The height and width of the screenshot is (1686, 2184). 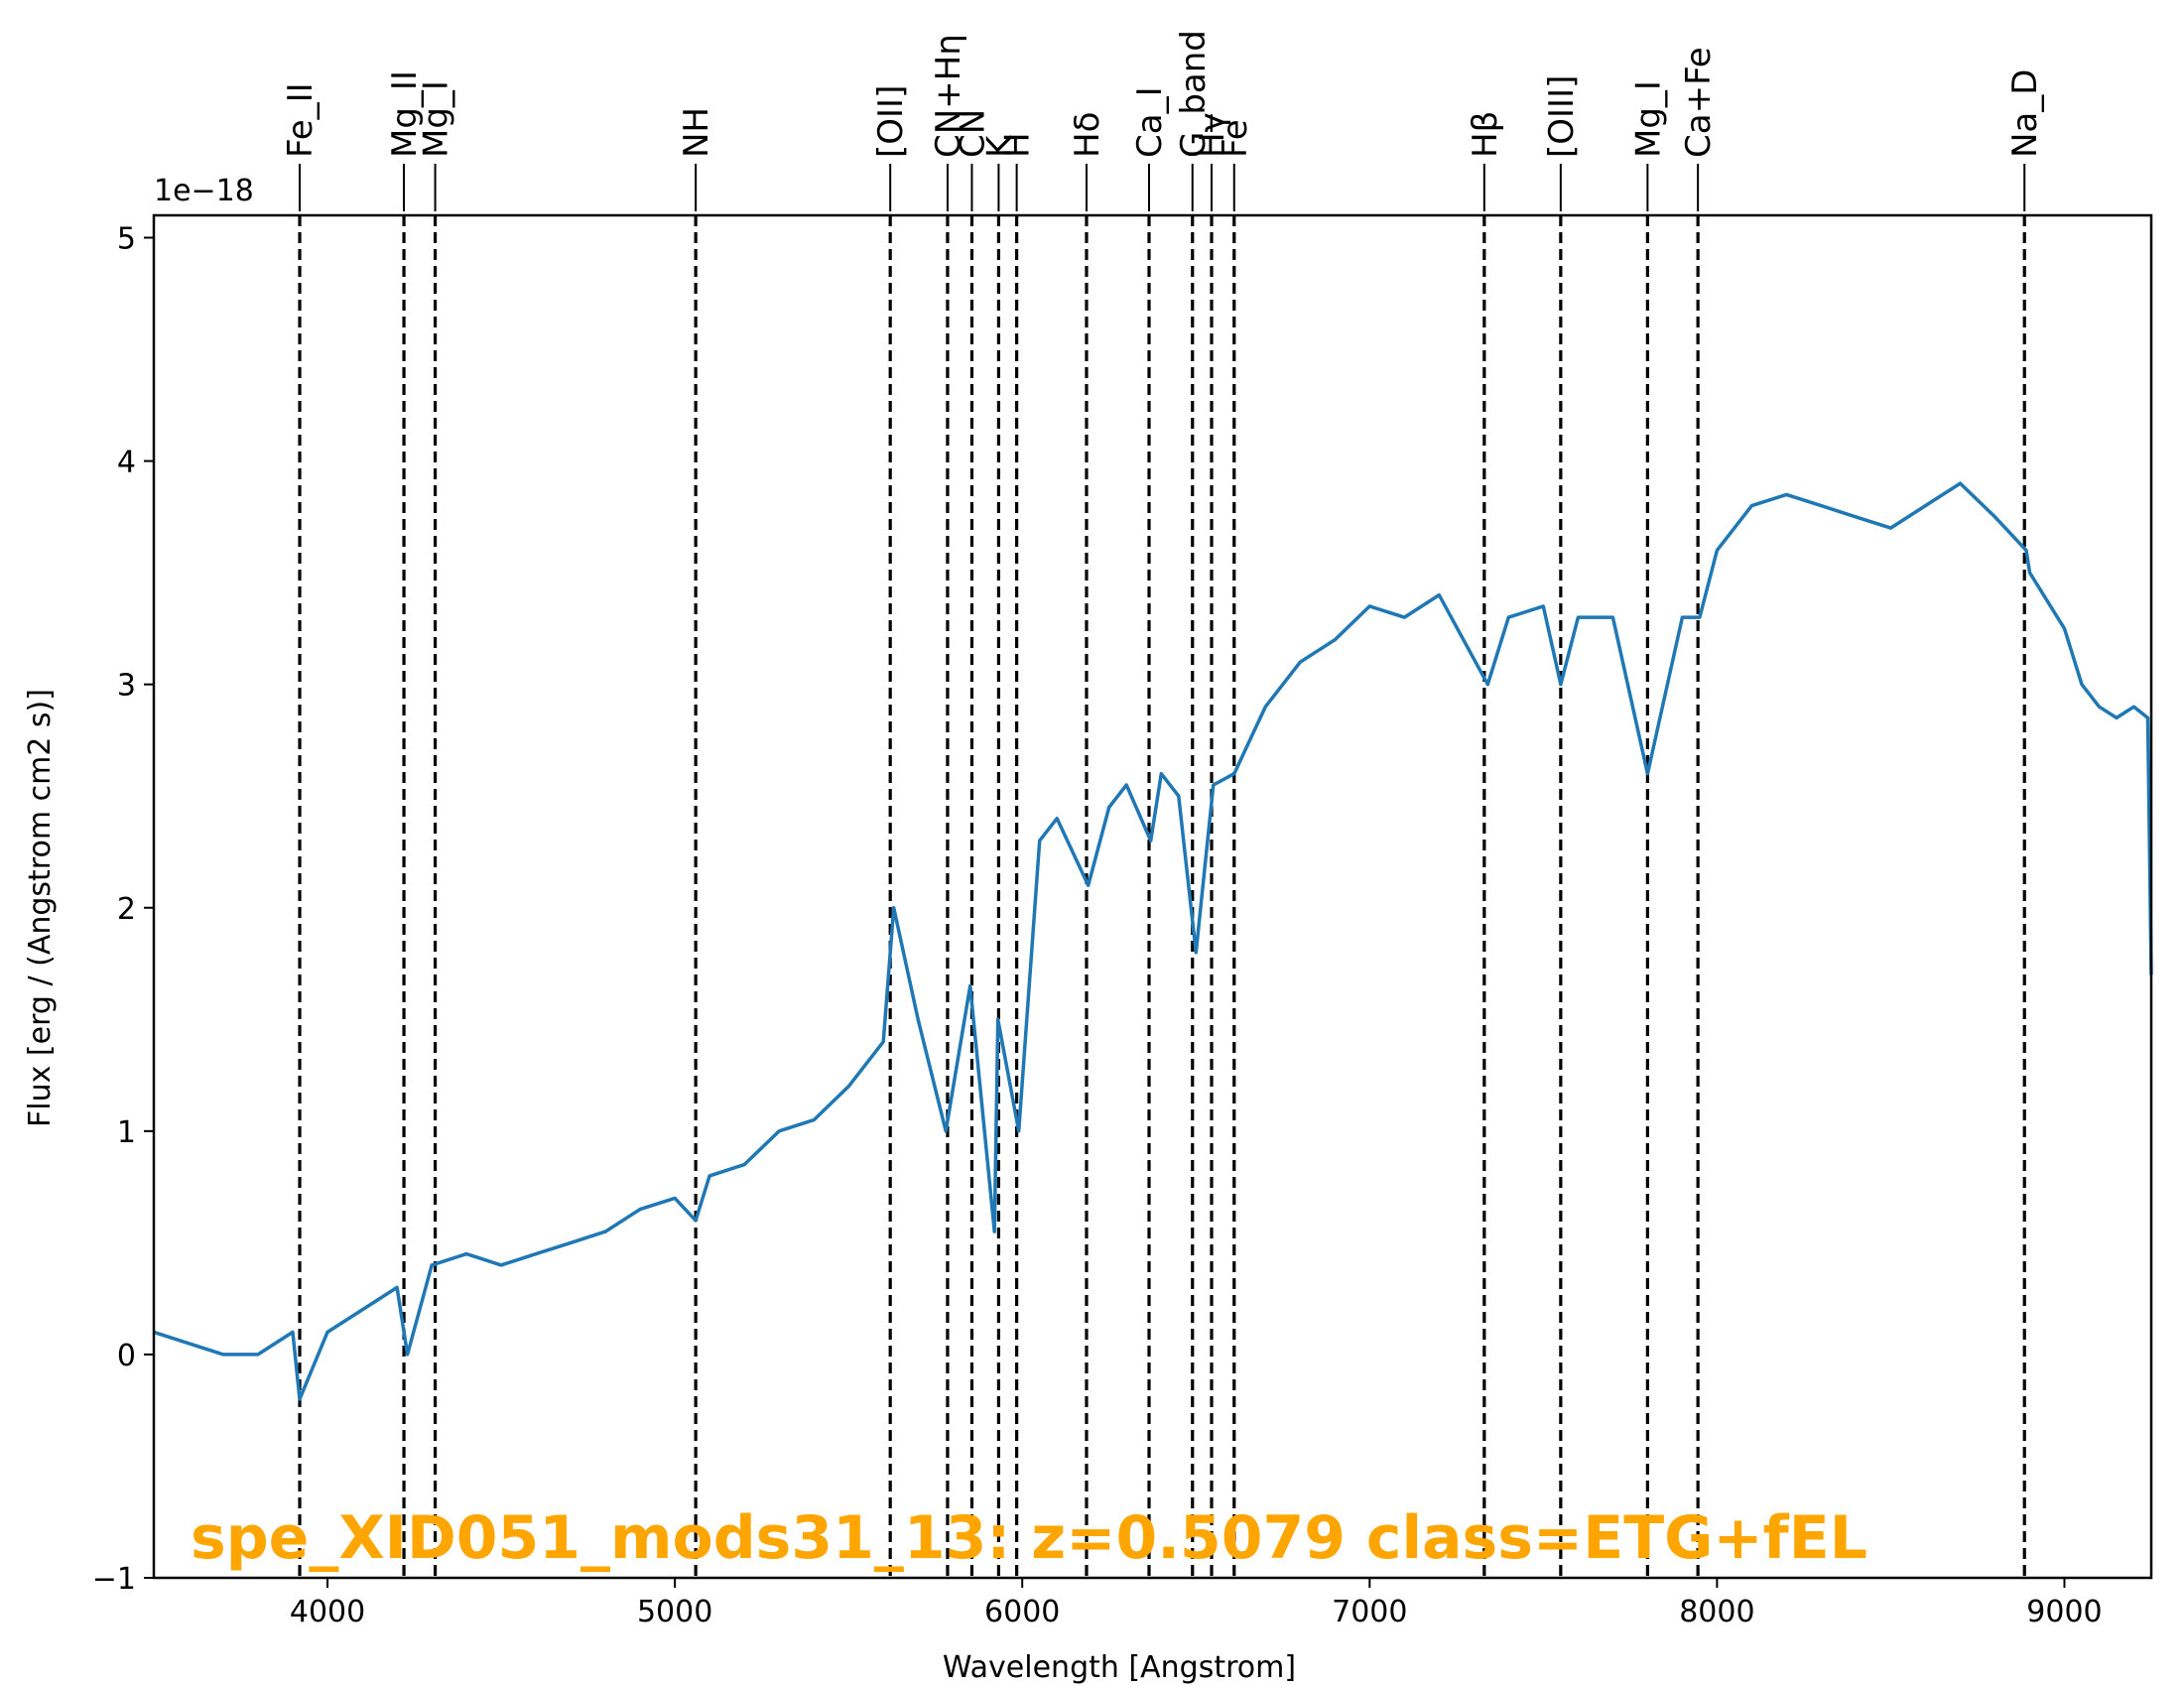 I want to click on y-tick-label-3: 2, so click(x=126, y=909).